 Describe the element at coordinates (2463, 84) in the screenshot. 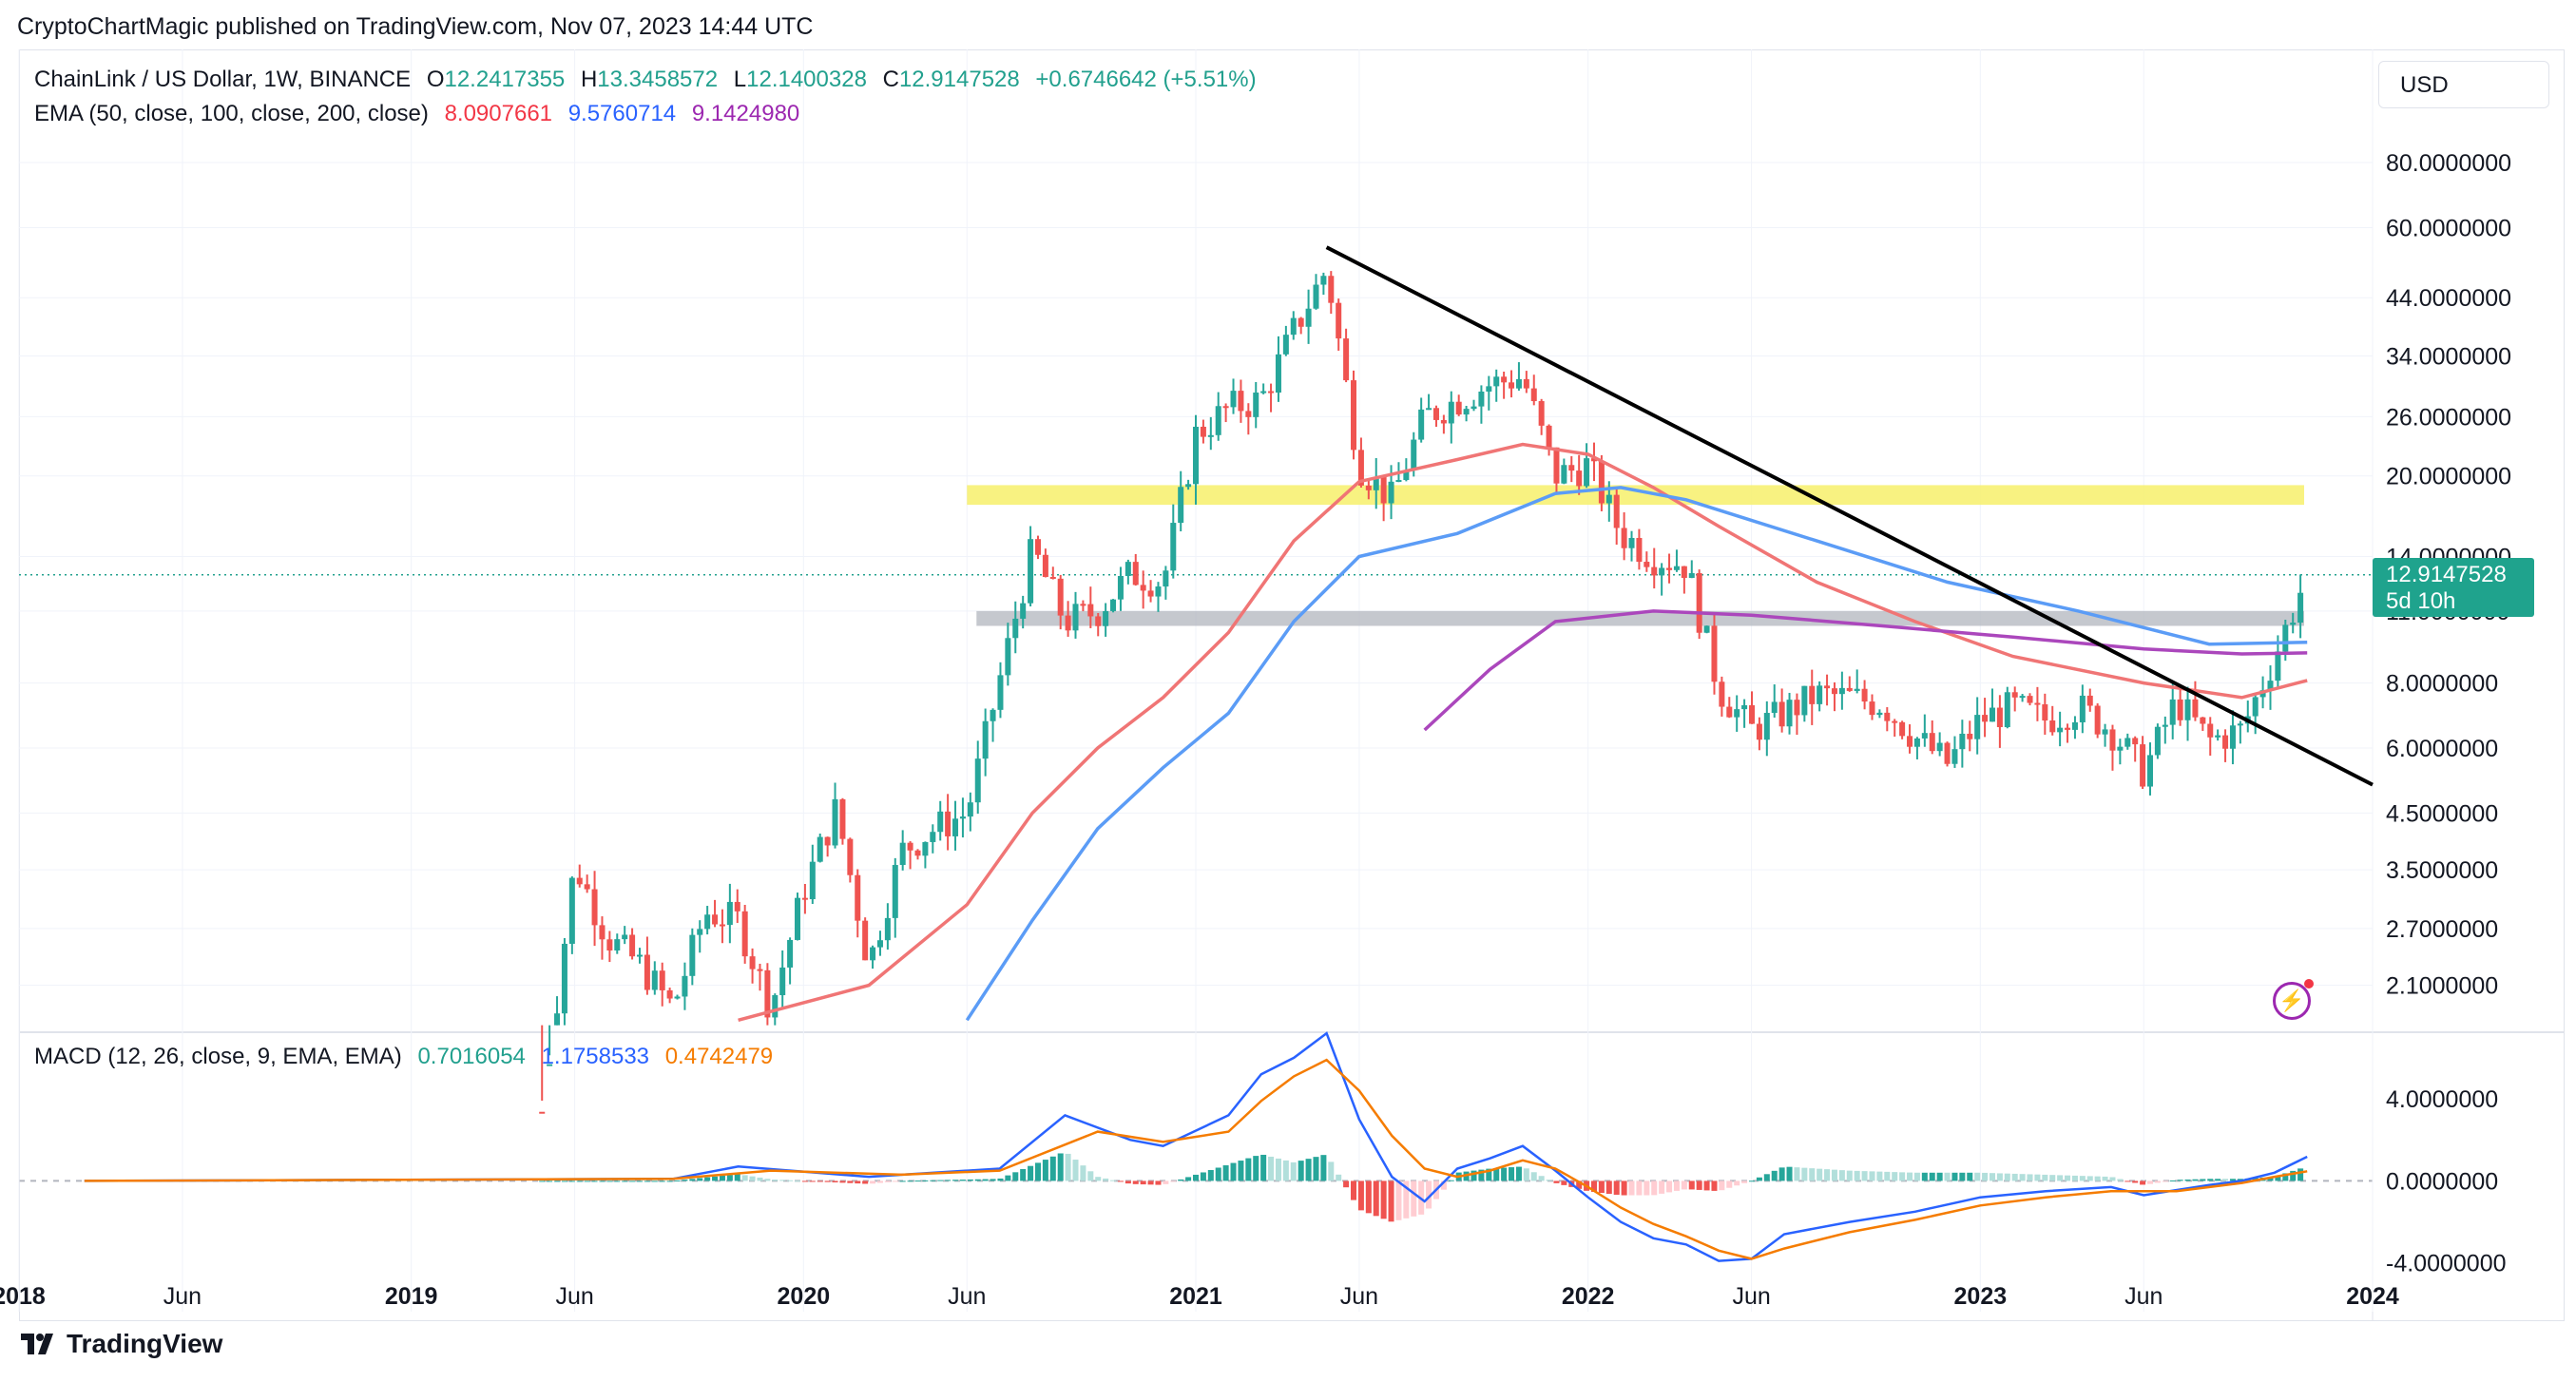

I see `currency-selector: USD` at that location.